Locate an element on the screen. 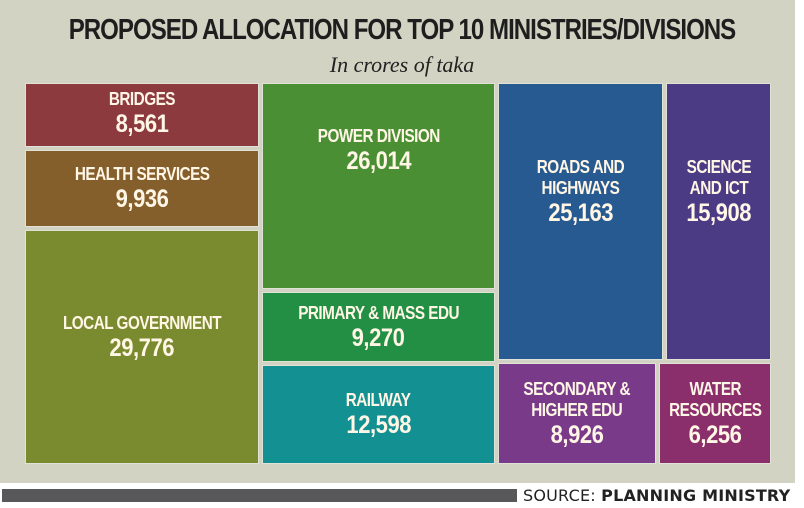 This screenshot has width=804, height=508. tile-label: WATER RESOURCES is located at coordinates (715, 399).